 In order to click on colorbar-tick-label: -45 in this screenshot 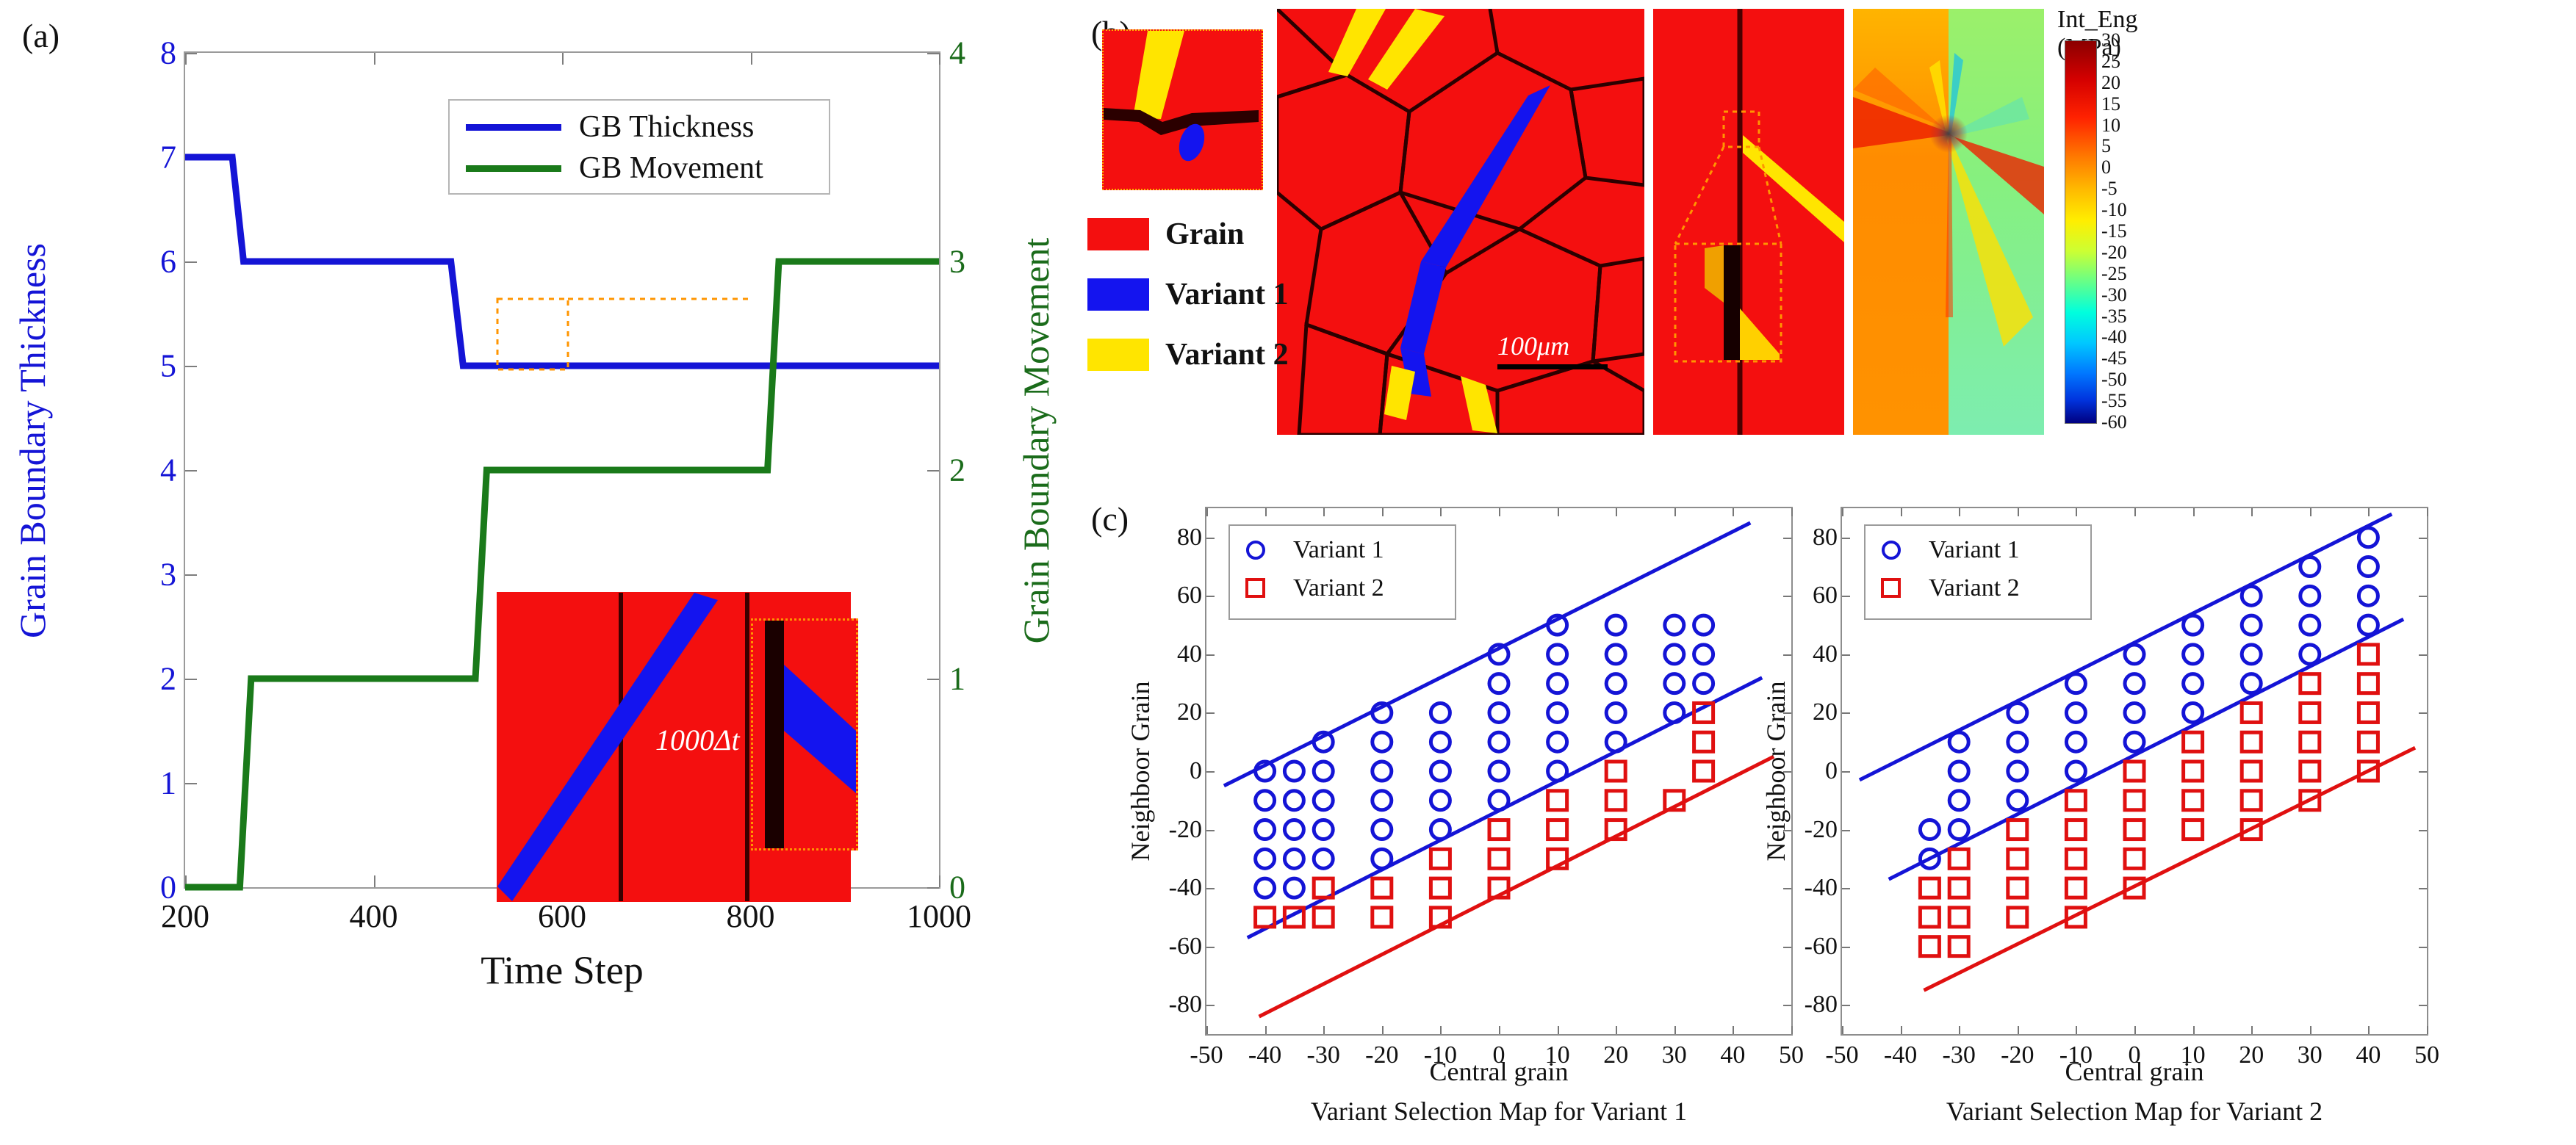, I will do `click(2114, 358)`.